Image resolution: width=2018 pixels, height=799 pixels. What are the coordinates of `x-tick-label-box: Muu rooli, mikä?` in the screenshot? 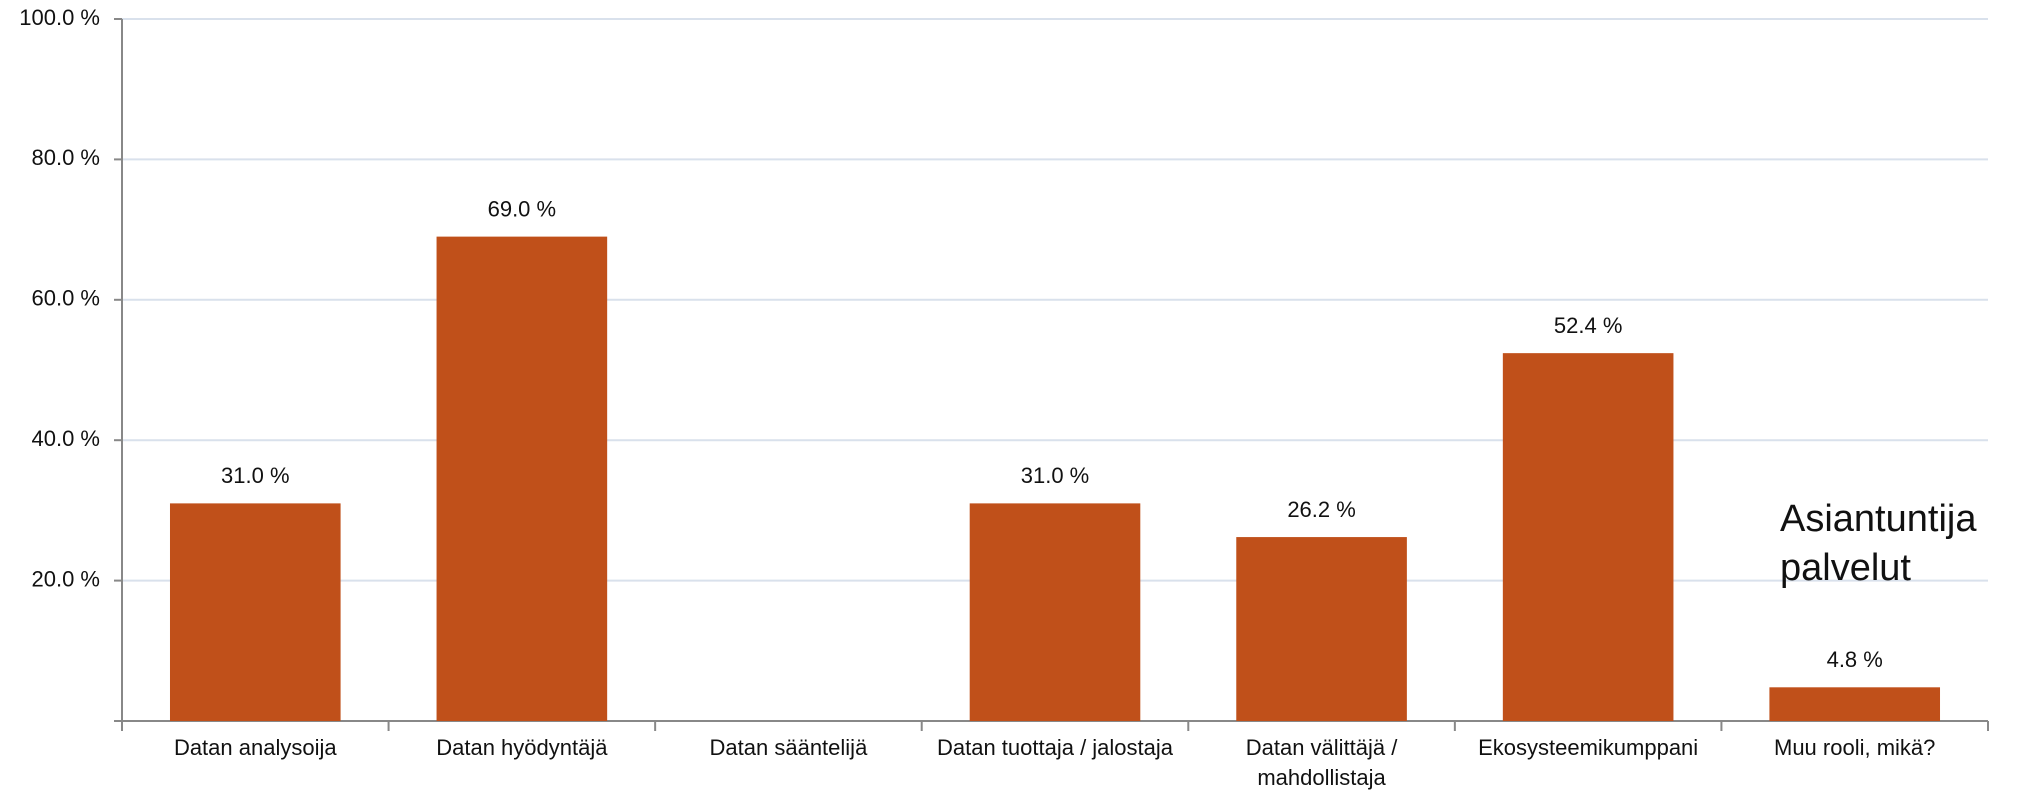 It's located at (1855, 747).